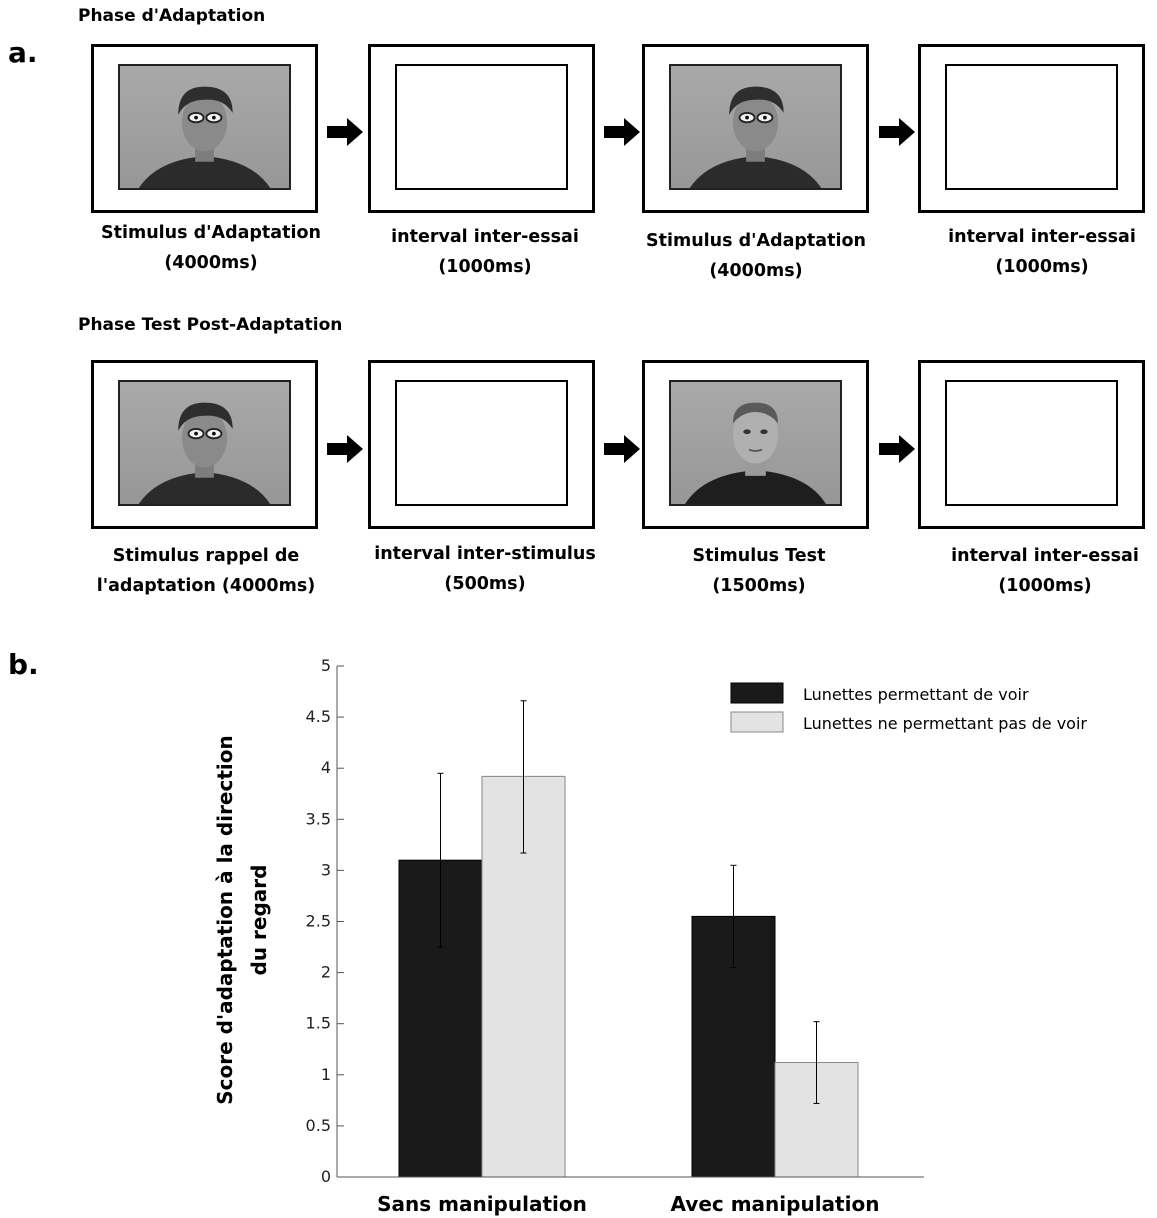  I want to click on y-tick-label: 5, so click(326, 665).